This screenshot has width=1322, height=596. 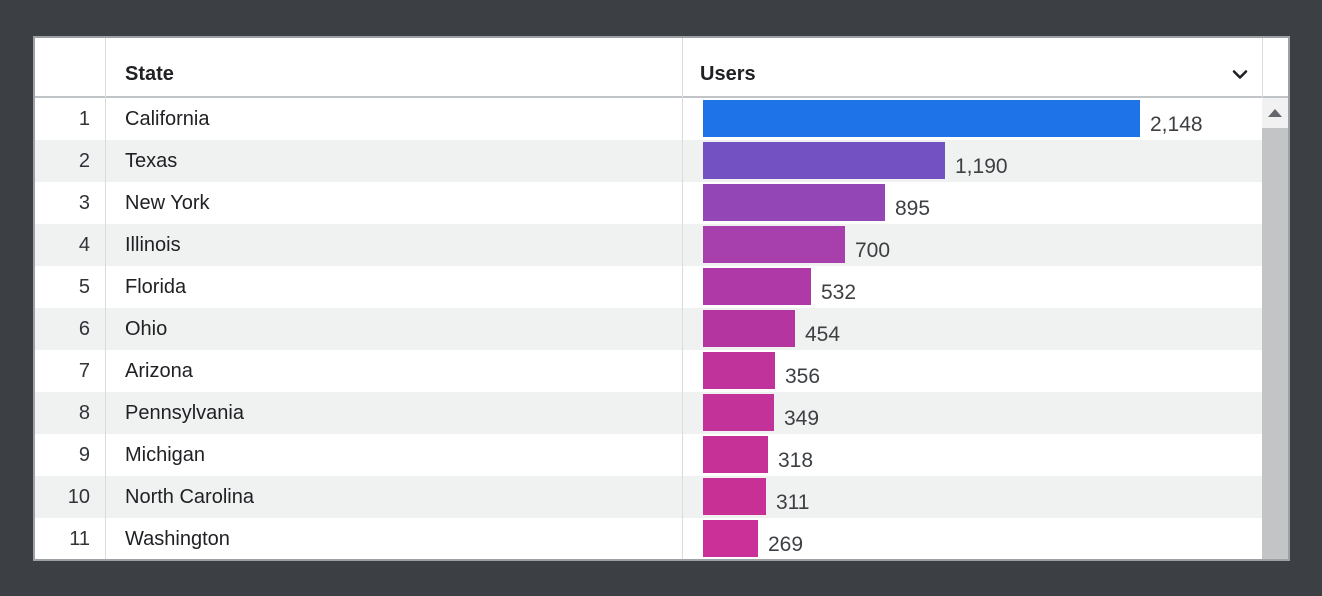 What do you see at coordinates (661, 371) in the screenshot?
I see `table-row: 7 Arizona 356` at bounding box center [661, 371].